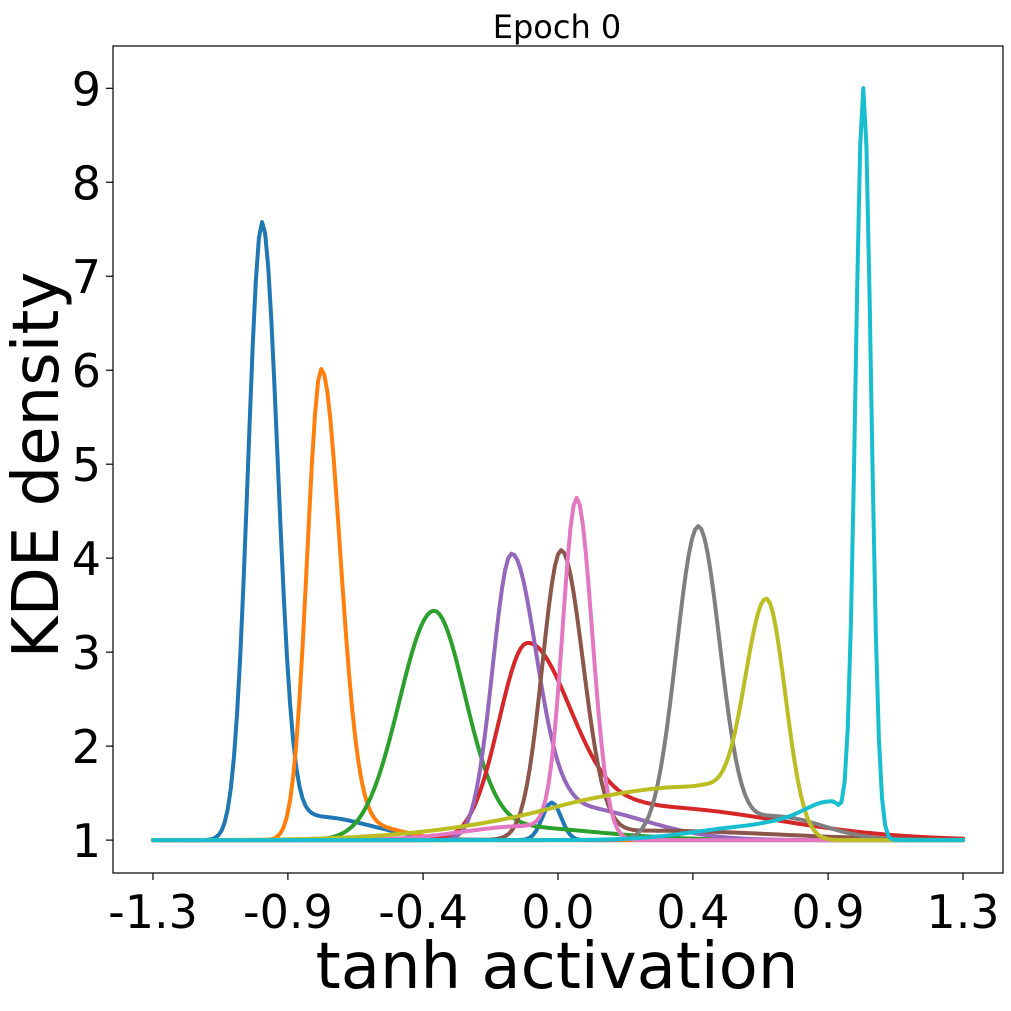 The width and height of the screenshot is (1011, 1011). Describe the element at coordinates (86, 653) in the screenshot. I see `y-tick-label: 3` at that location.